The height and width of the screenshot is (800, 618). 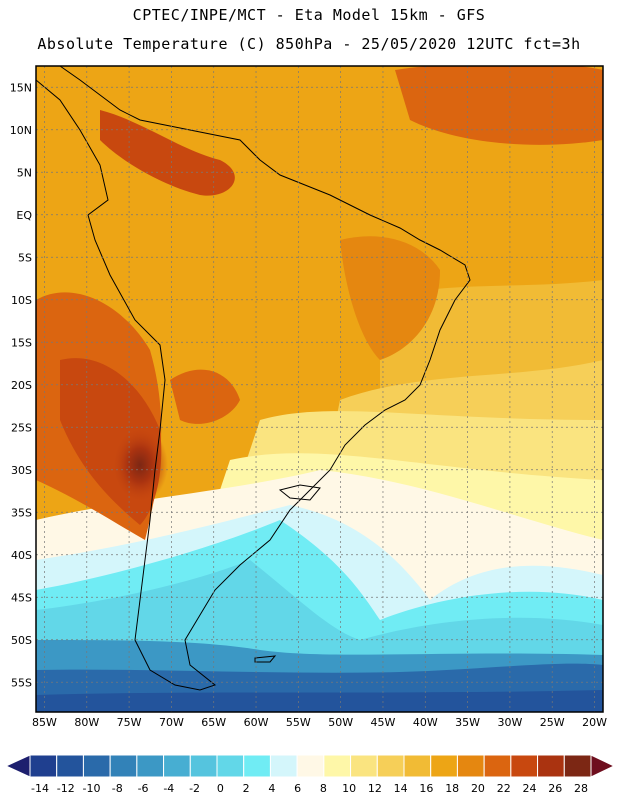 What do you see at coordinates (86, 722) in the screenshot?
I see `lon-label: 80W` at bounding box center [86, 722].